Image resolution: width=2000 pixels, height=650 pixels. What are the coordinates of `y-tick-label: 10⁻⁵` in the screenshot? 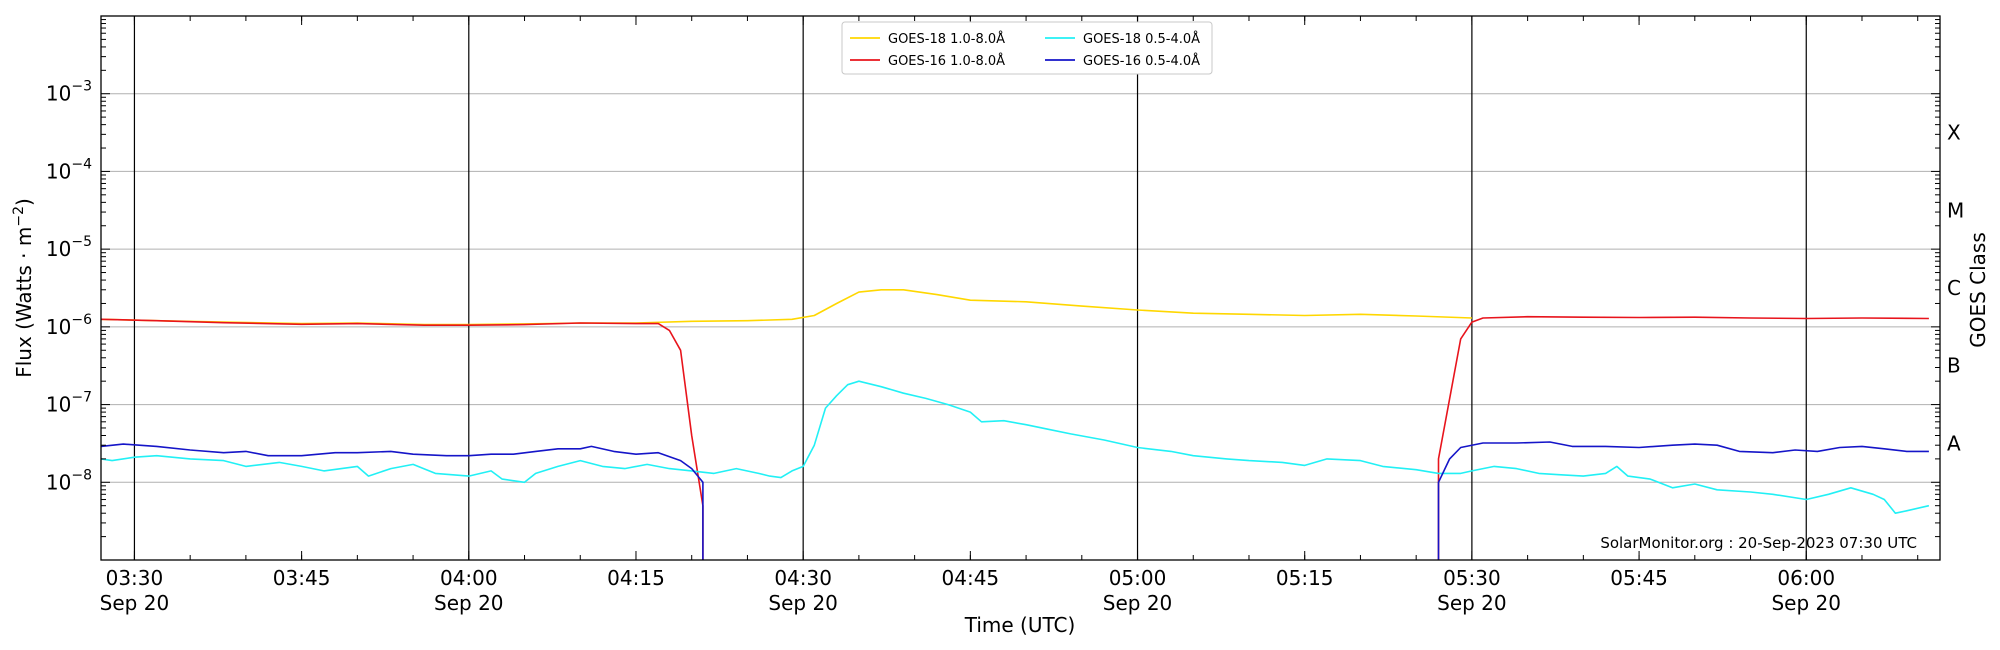 It's located at (69, 247).